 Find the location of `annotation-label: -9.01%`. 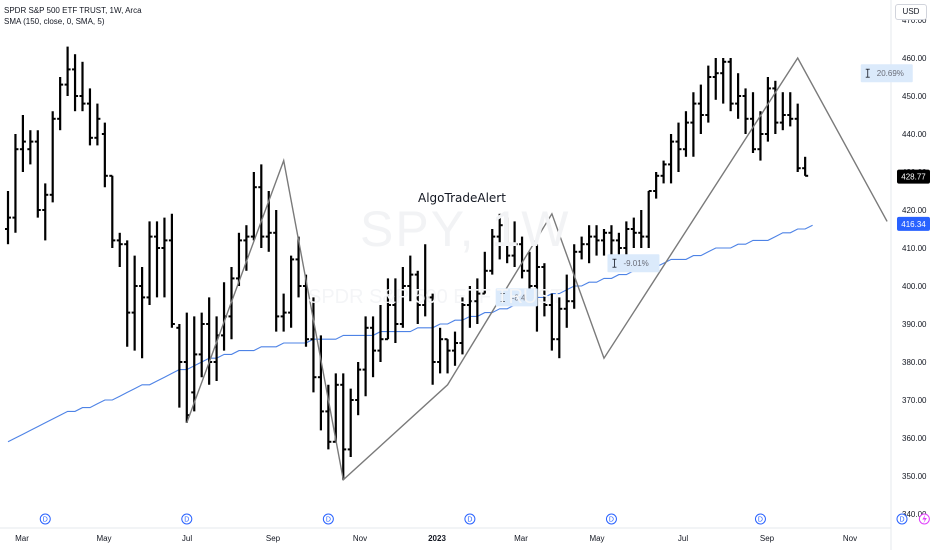

annotation-label: -9.01% is located at coordinates (635, 263).